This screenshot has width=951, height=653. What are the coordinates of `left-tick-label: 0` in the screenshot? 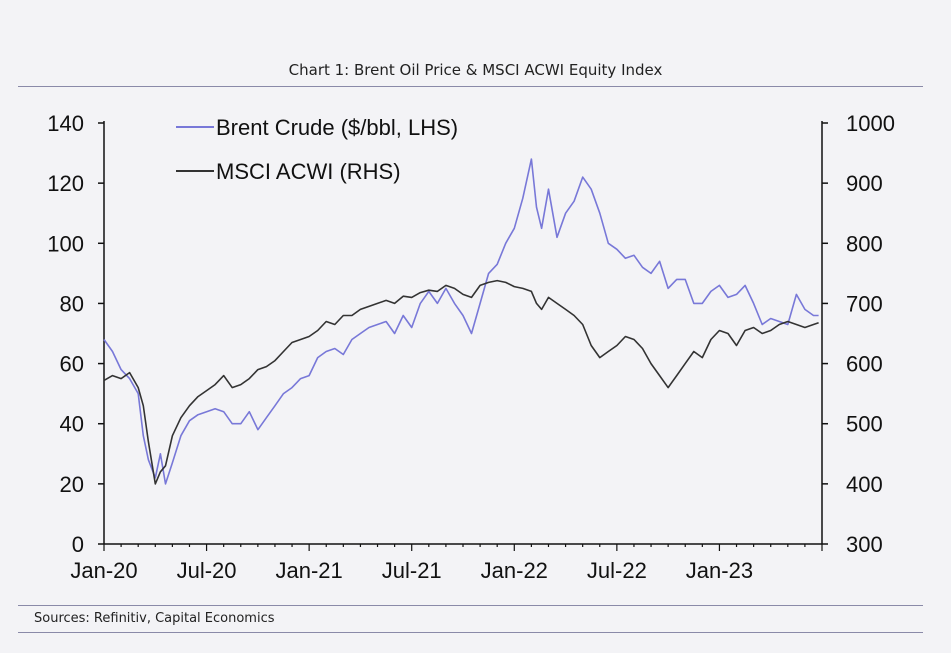 It's located at (78, 544).